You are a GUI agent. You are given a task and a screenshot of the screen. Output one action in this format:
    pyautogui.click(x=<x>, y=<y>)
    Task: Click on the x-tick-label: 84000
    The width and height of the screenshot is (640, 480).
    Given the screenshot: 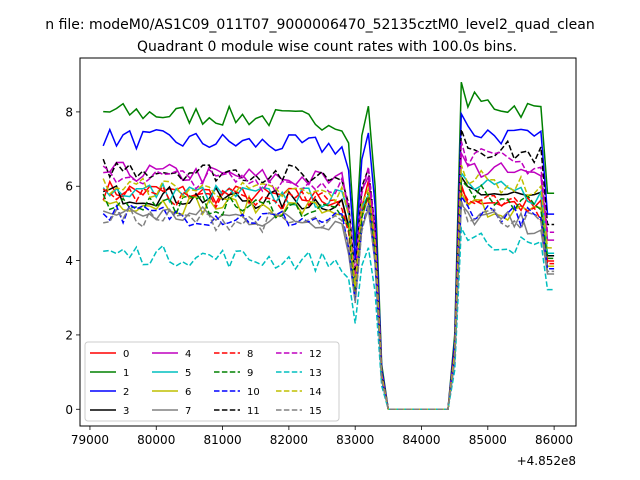 What is the action you would take?
    pyautogui.click(x=421, y=440)
    